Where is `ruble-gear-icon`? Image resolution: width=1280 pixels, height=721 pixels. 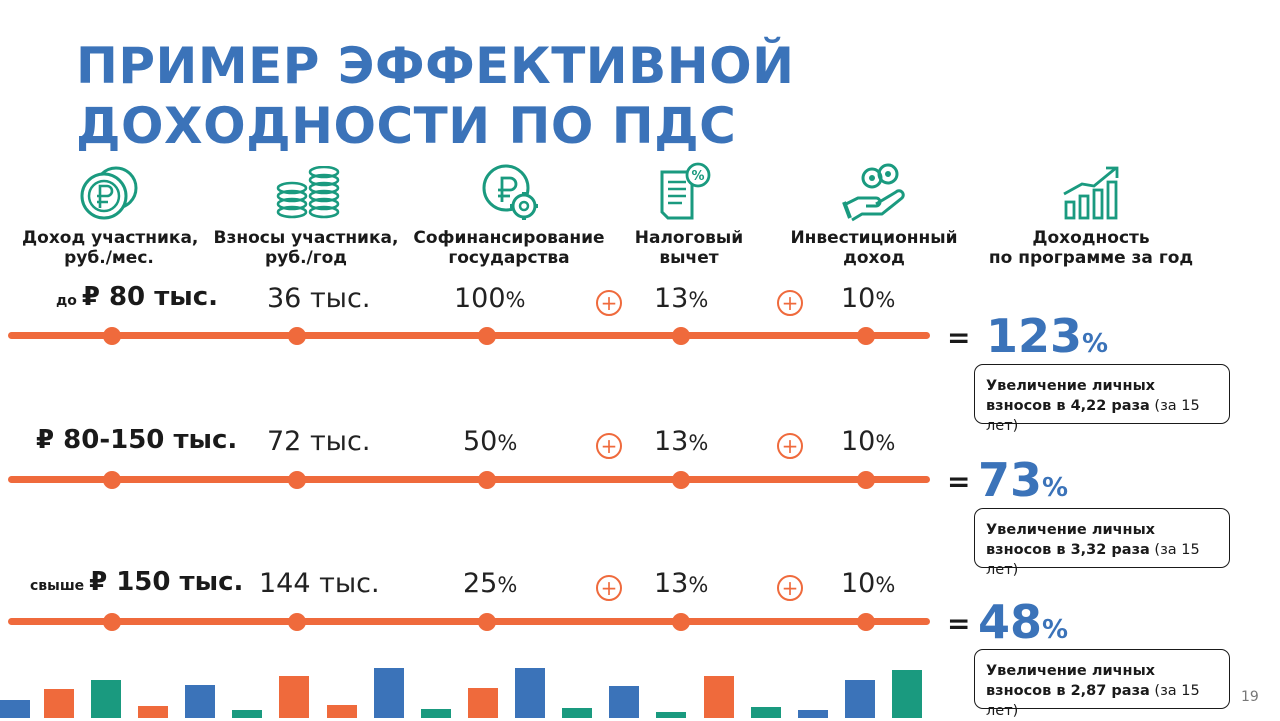 ruble-gear-icon is located at coordinates (510, 192).